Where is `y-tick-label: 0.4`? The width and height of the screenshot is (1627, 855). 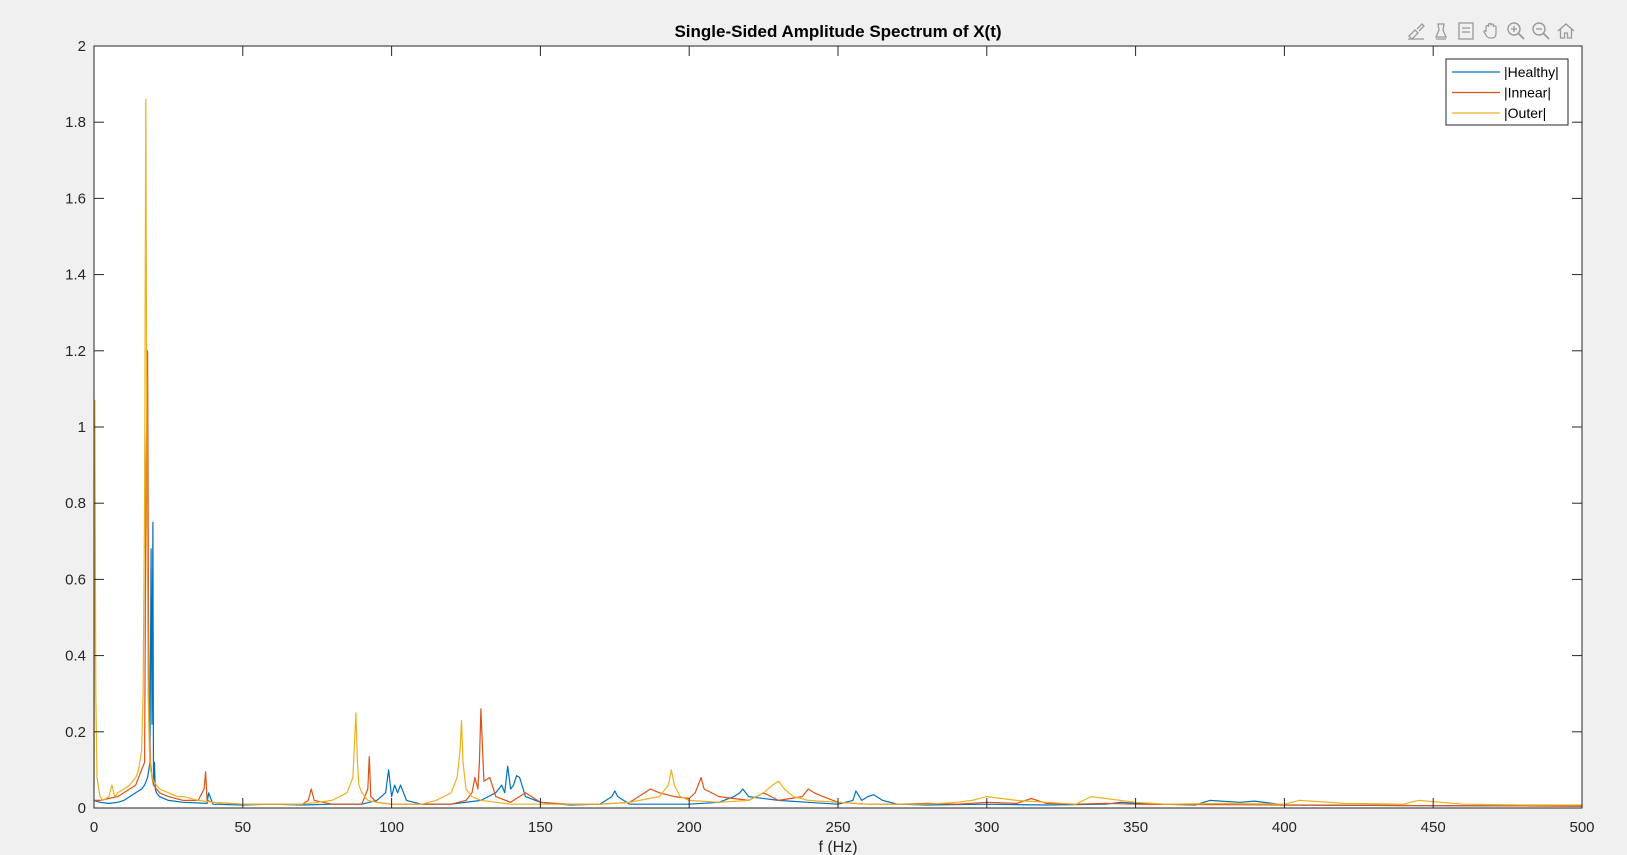 y-tick-label: 0.4 is located at coordinates (75, 656).